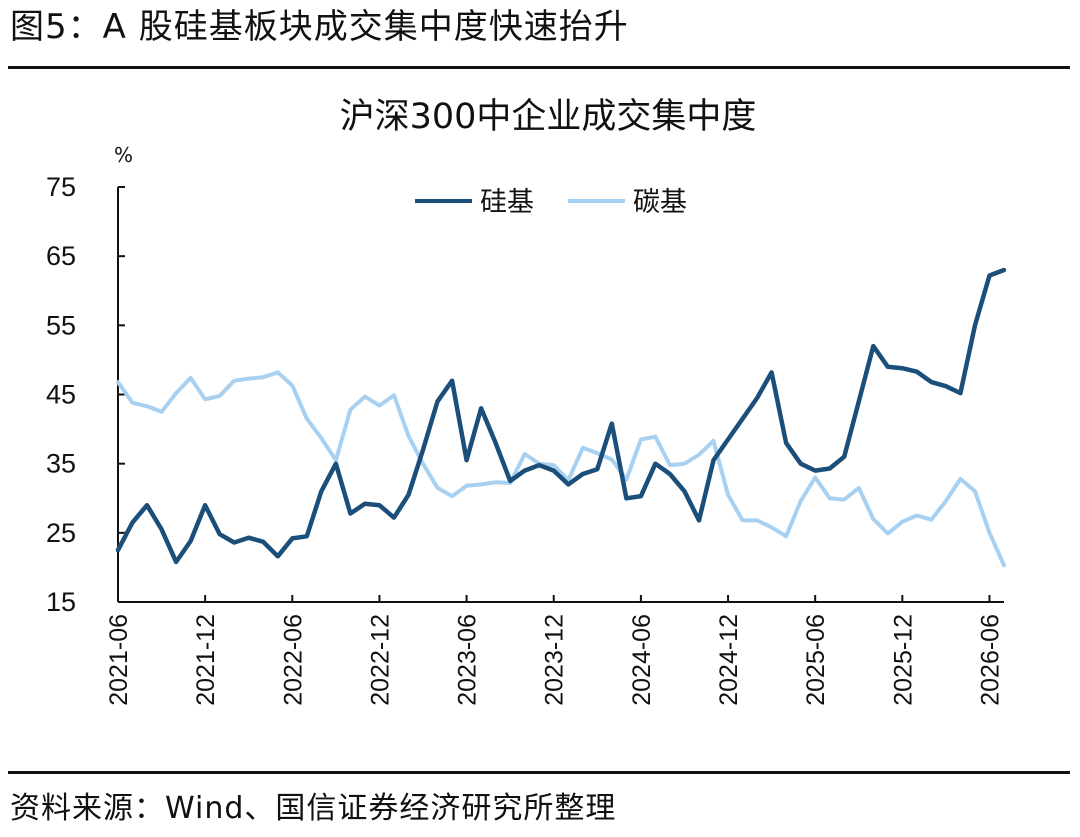 Image resolution: width=1080 pixels, height=837 pixels. I want to click on y-tick-label: 75, so click(61, 187).